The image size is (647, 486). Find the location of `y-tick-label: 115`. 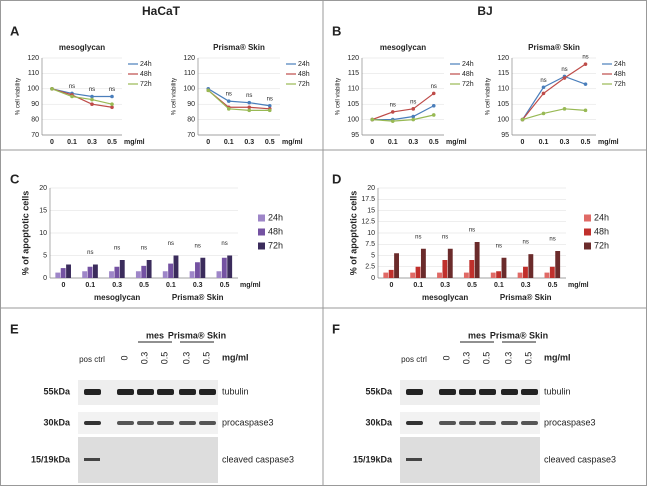

y-tick-label: 115 is located at coordinates (503, 73).